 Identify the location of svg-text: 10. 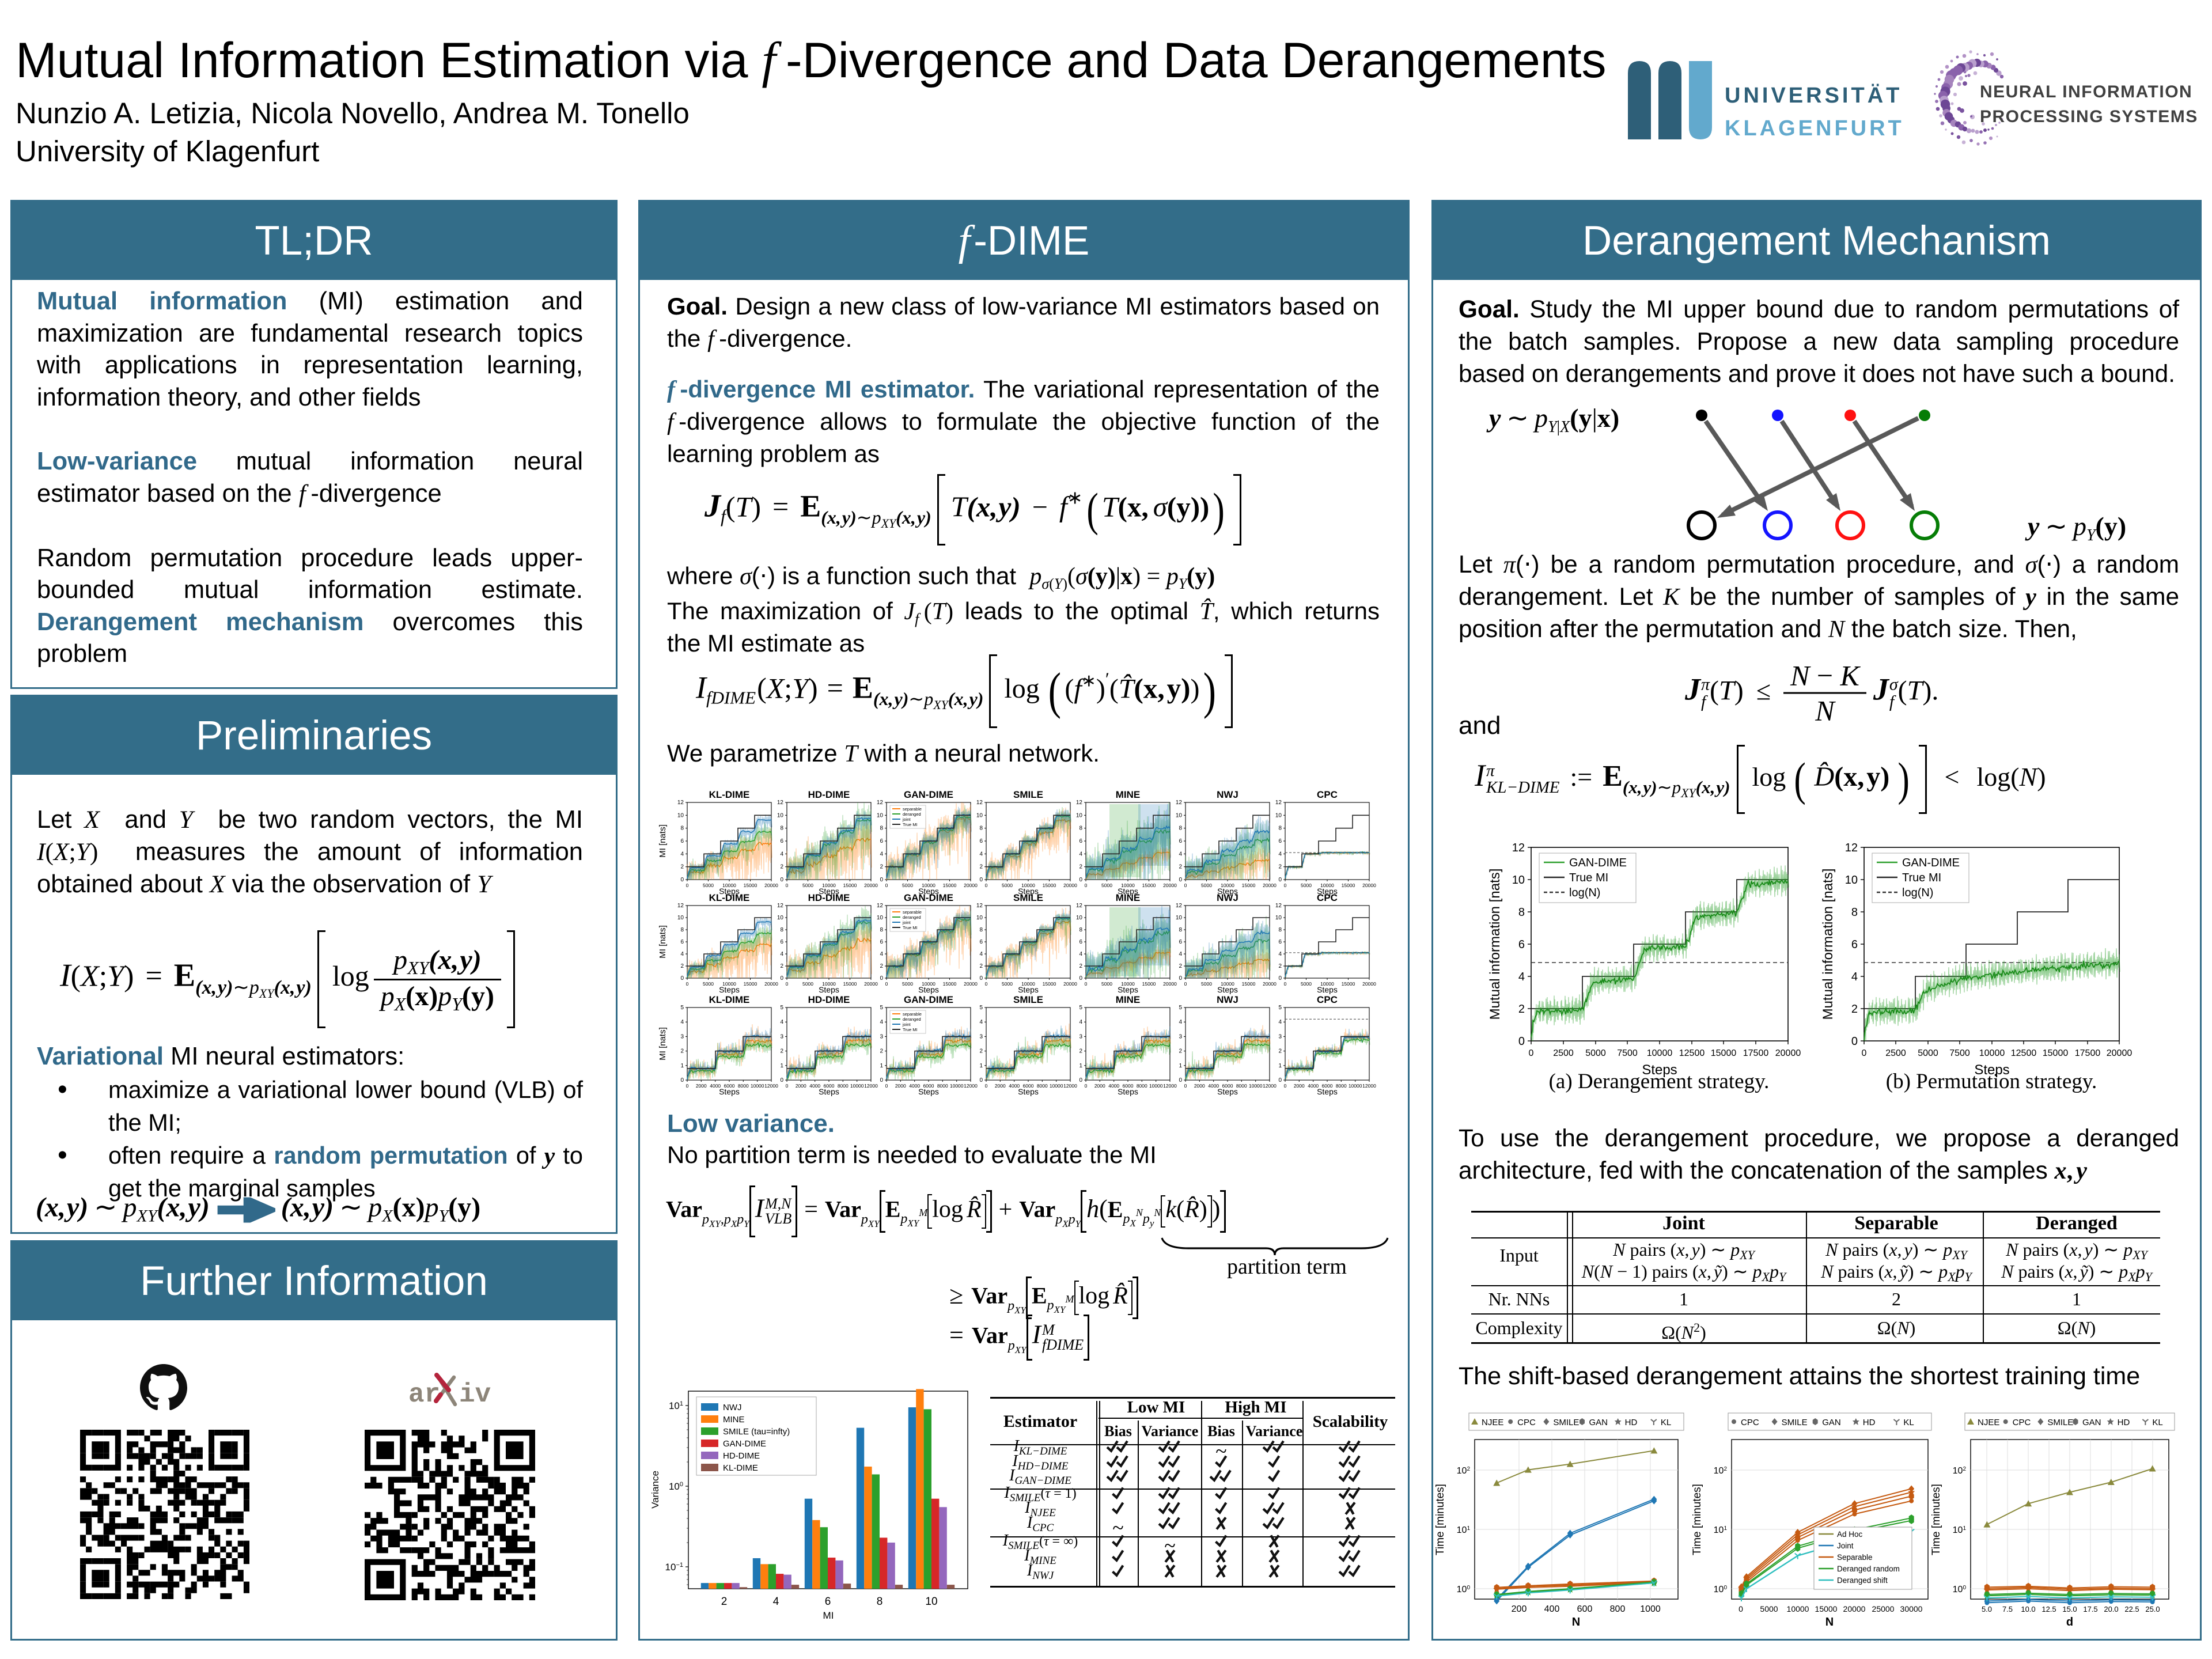
(979, 918).